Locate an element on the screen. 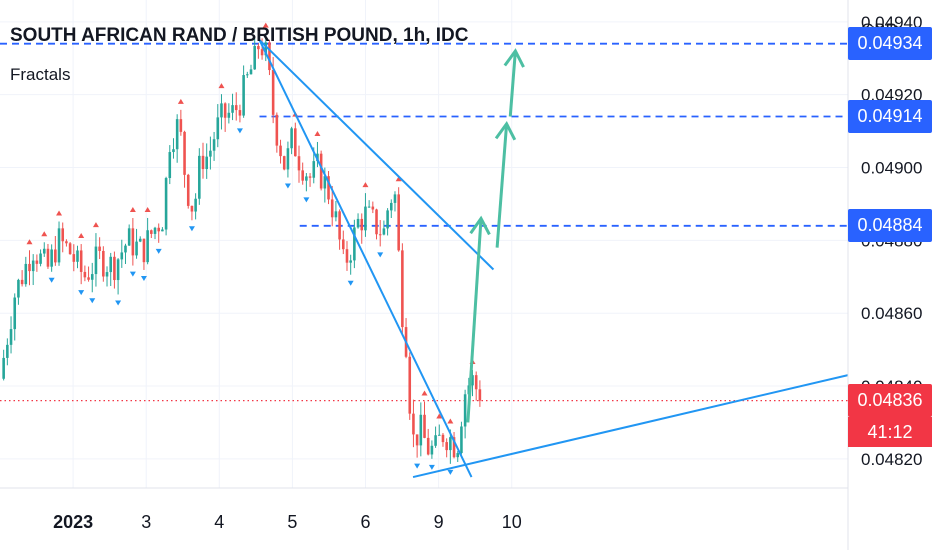 The height and width of the screenshot is (550, 932). price-label-level-mid: 0.04914 is located at coordinates (890, 117).